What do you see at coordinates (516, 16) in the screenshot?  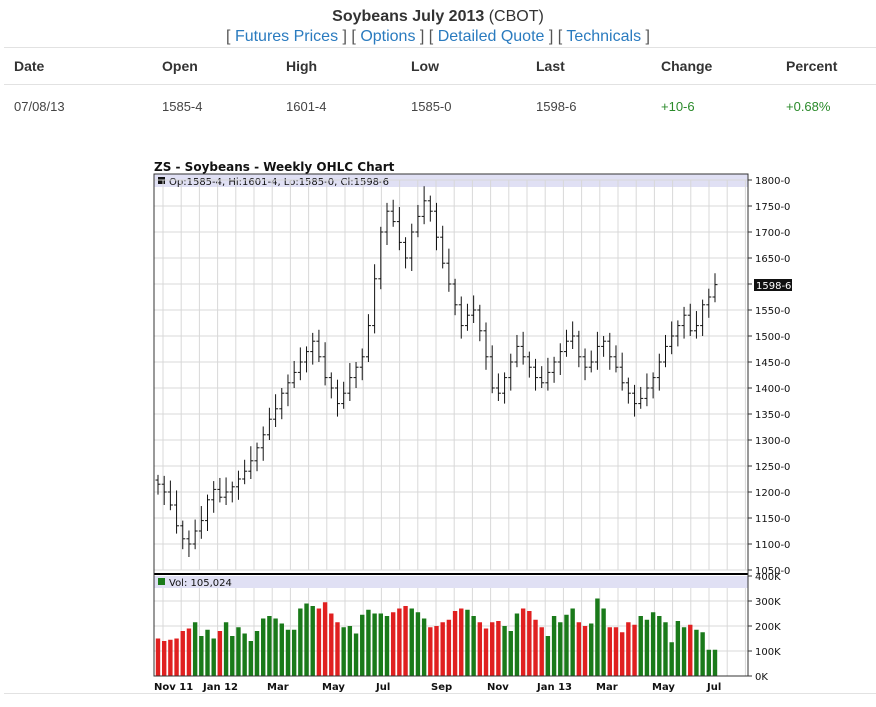 I see `exchange-label: (CBOT)` at bounding box center [516, 16].